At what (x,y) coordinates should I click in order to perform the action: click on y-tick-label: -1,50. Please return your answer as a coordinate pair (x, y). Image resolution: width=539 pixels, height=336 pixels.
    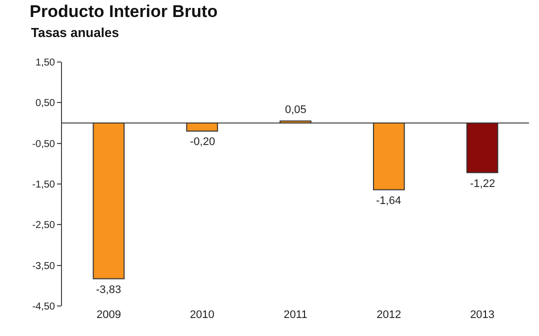
    Looking at the image, I should click on (44, 185).